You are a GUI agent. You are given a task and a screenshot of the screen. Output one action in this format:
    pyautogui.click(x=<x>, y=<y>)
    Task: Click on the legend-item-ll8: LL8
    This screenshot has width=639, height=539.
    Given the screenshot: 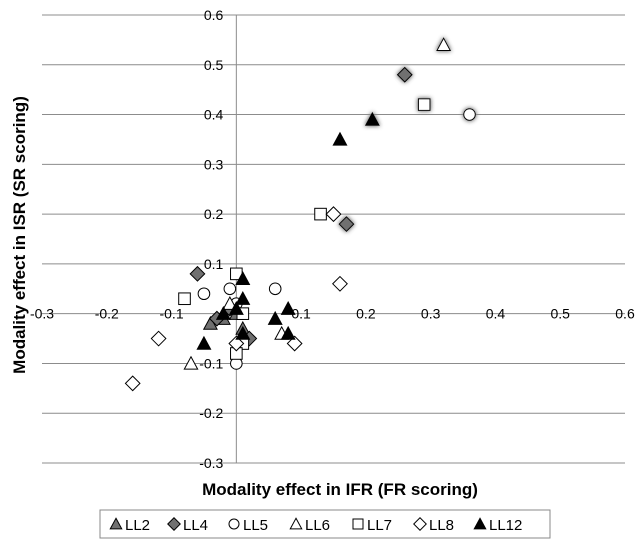 What is the action you would take?
    pyautogui.click(x=433, y=525)
    